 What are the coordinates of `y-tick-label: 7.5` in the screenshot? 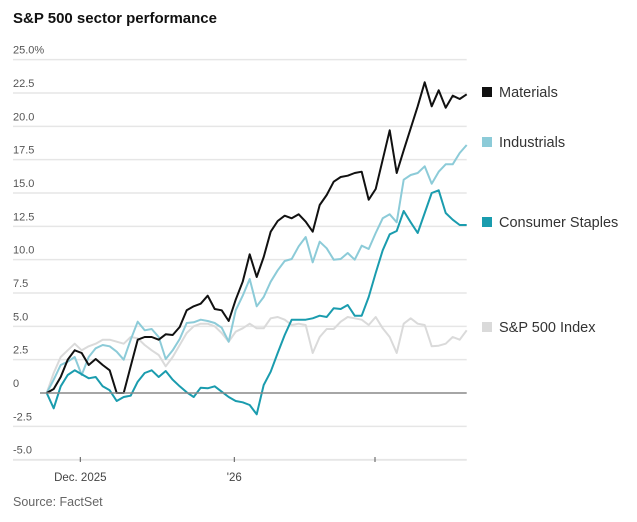 It's located at (20, 284).